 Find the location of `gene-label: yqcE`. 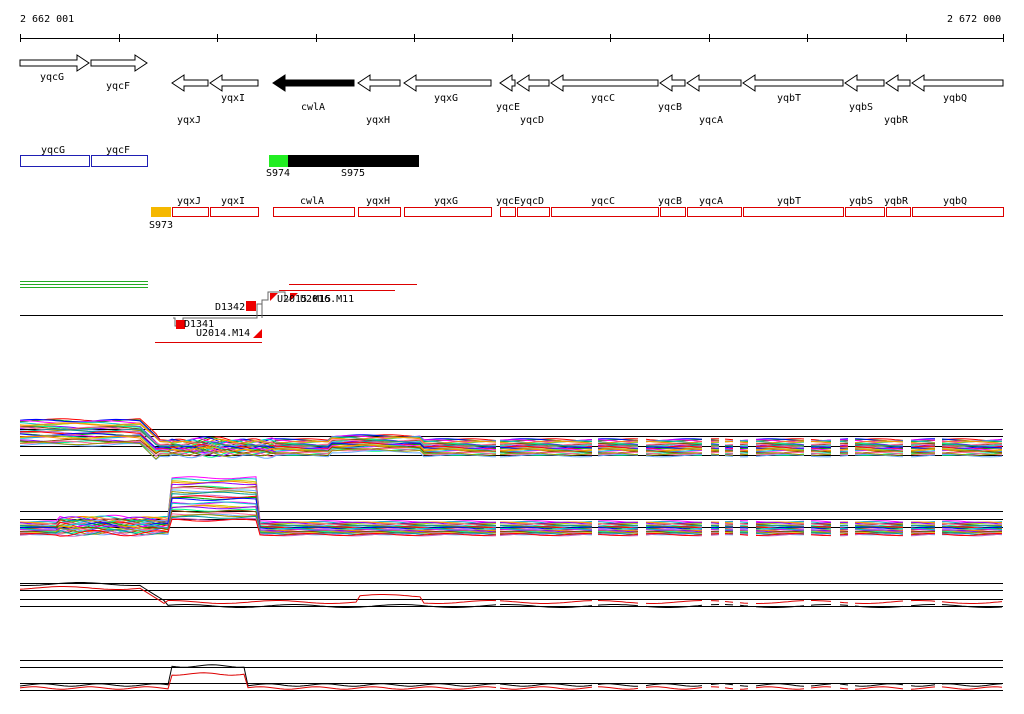

gene-label: yqcE is located at coordinates (508, 107).